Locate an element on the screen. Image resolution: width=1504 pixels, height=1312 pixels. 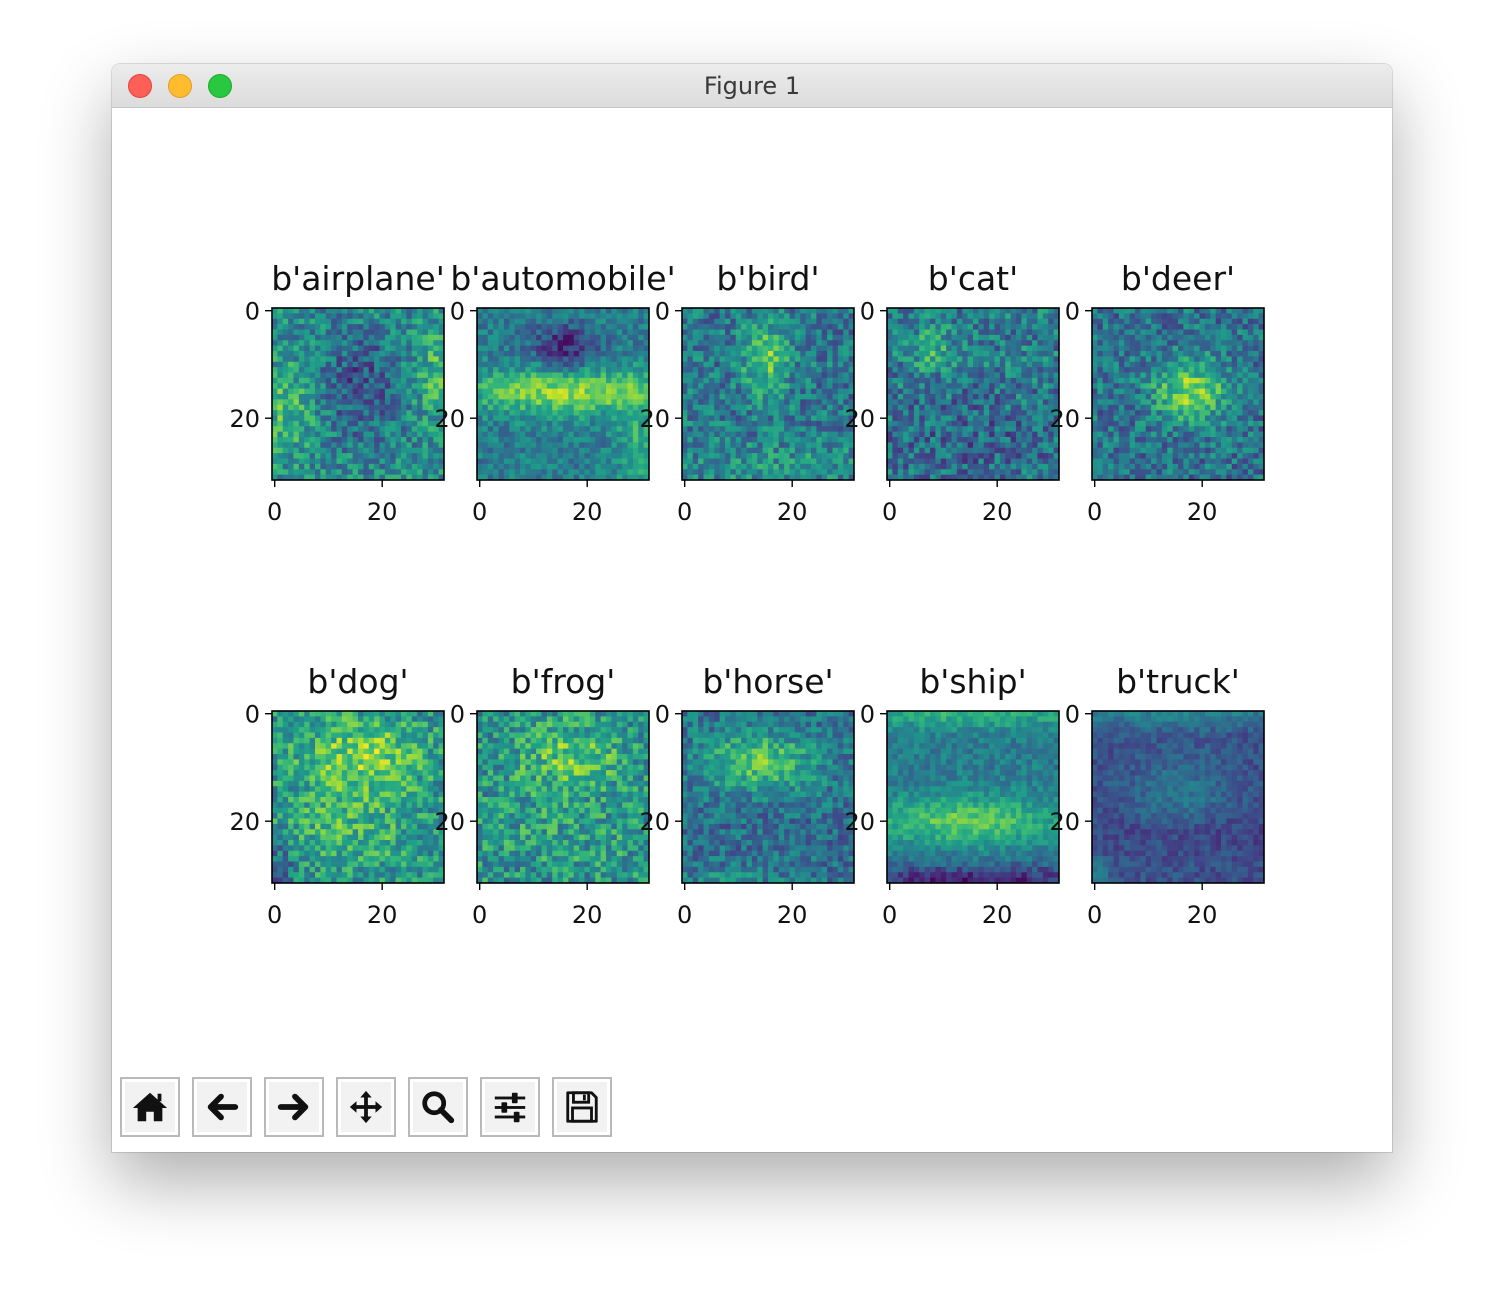
zoom-tool-button is located at coordinates (438, 1107).